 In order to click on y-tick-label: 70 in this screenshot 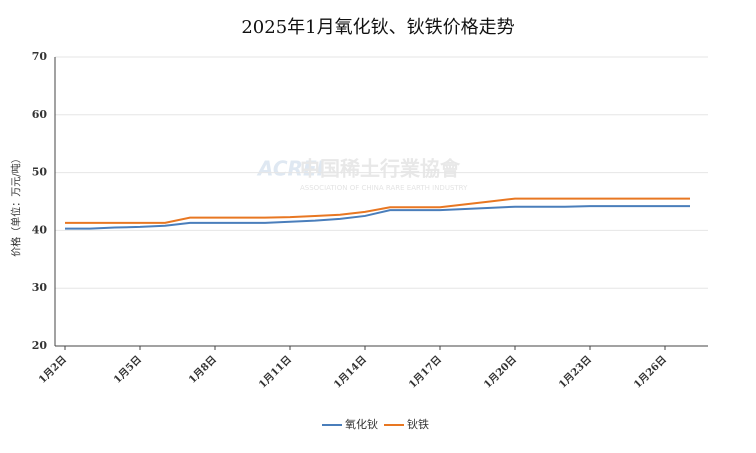, I will do `click(40, 56)`.